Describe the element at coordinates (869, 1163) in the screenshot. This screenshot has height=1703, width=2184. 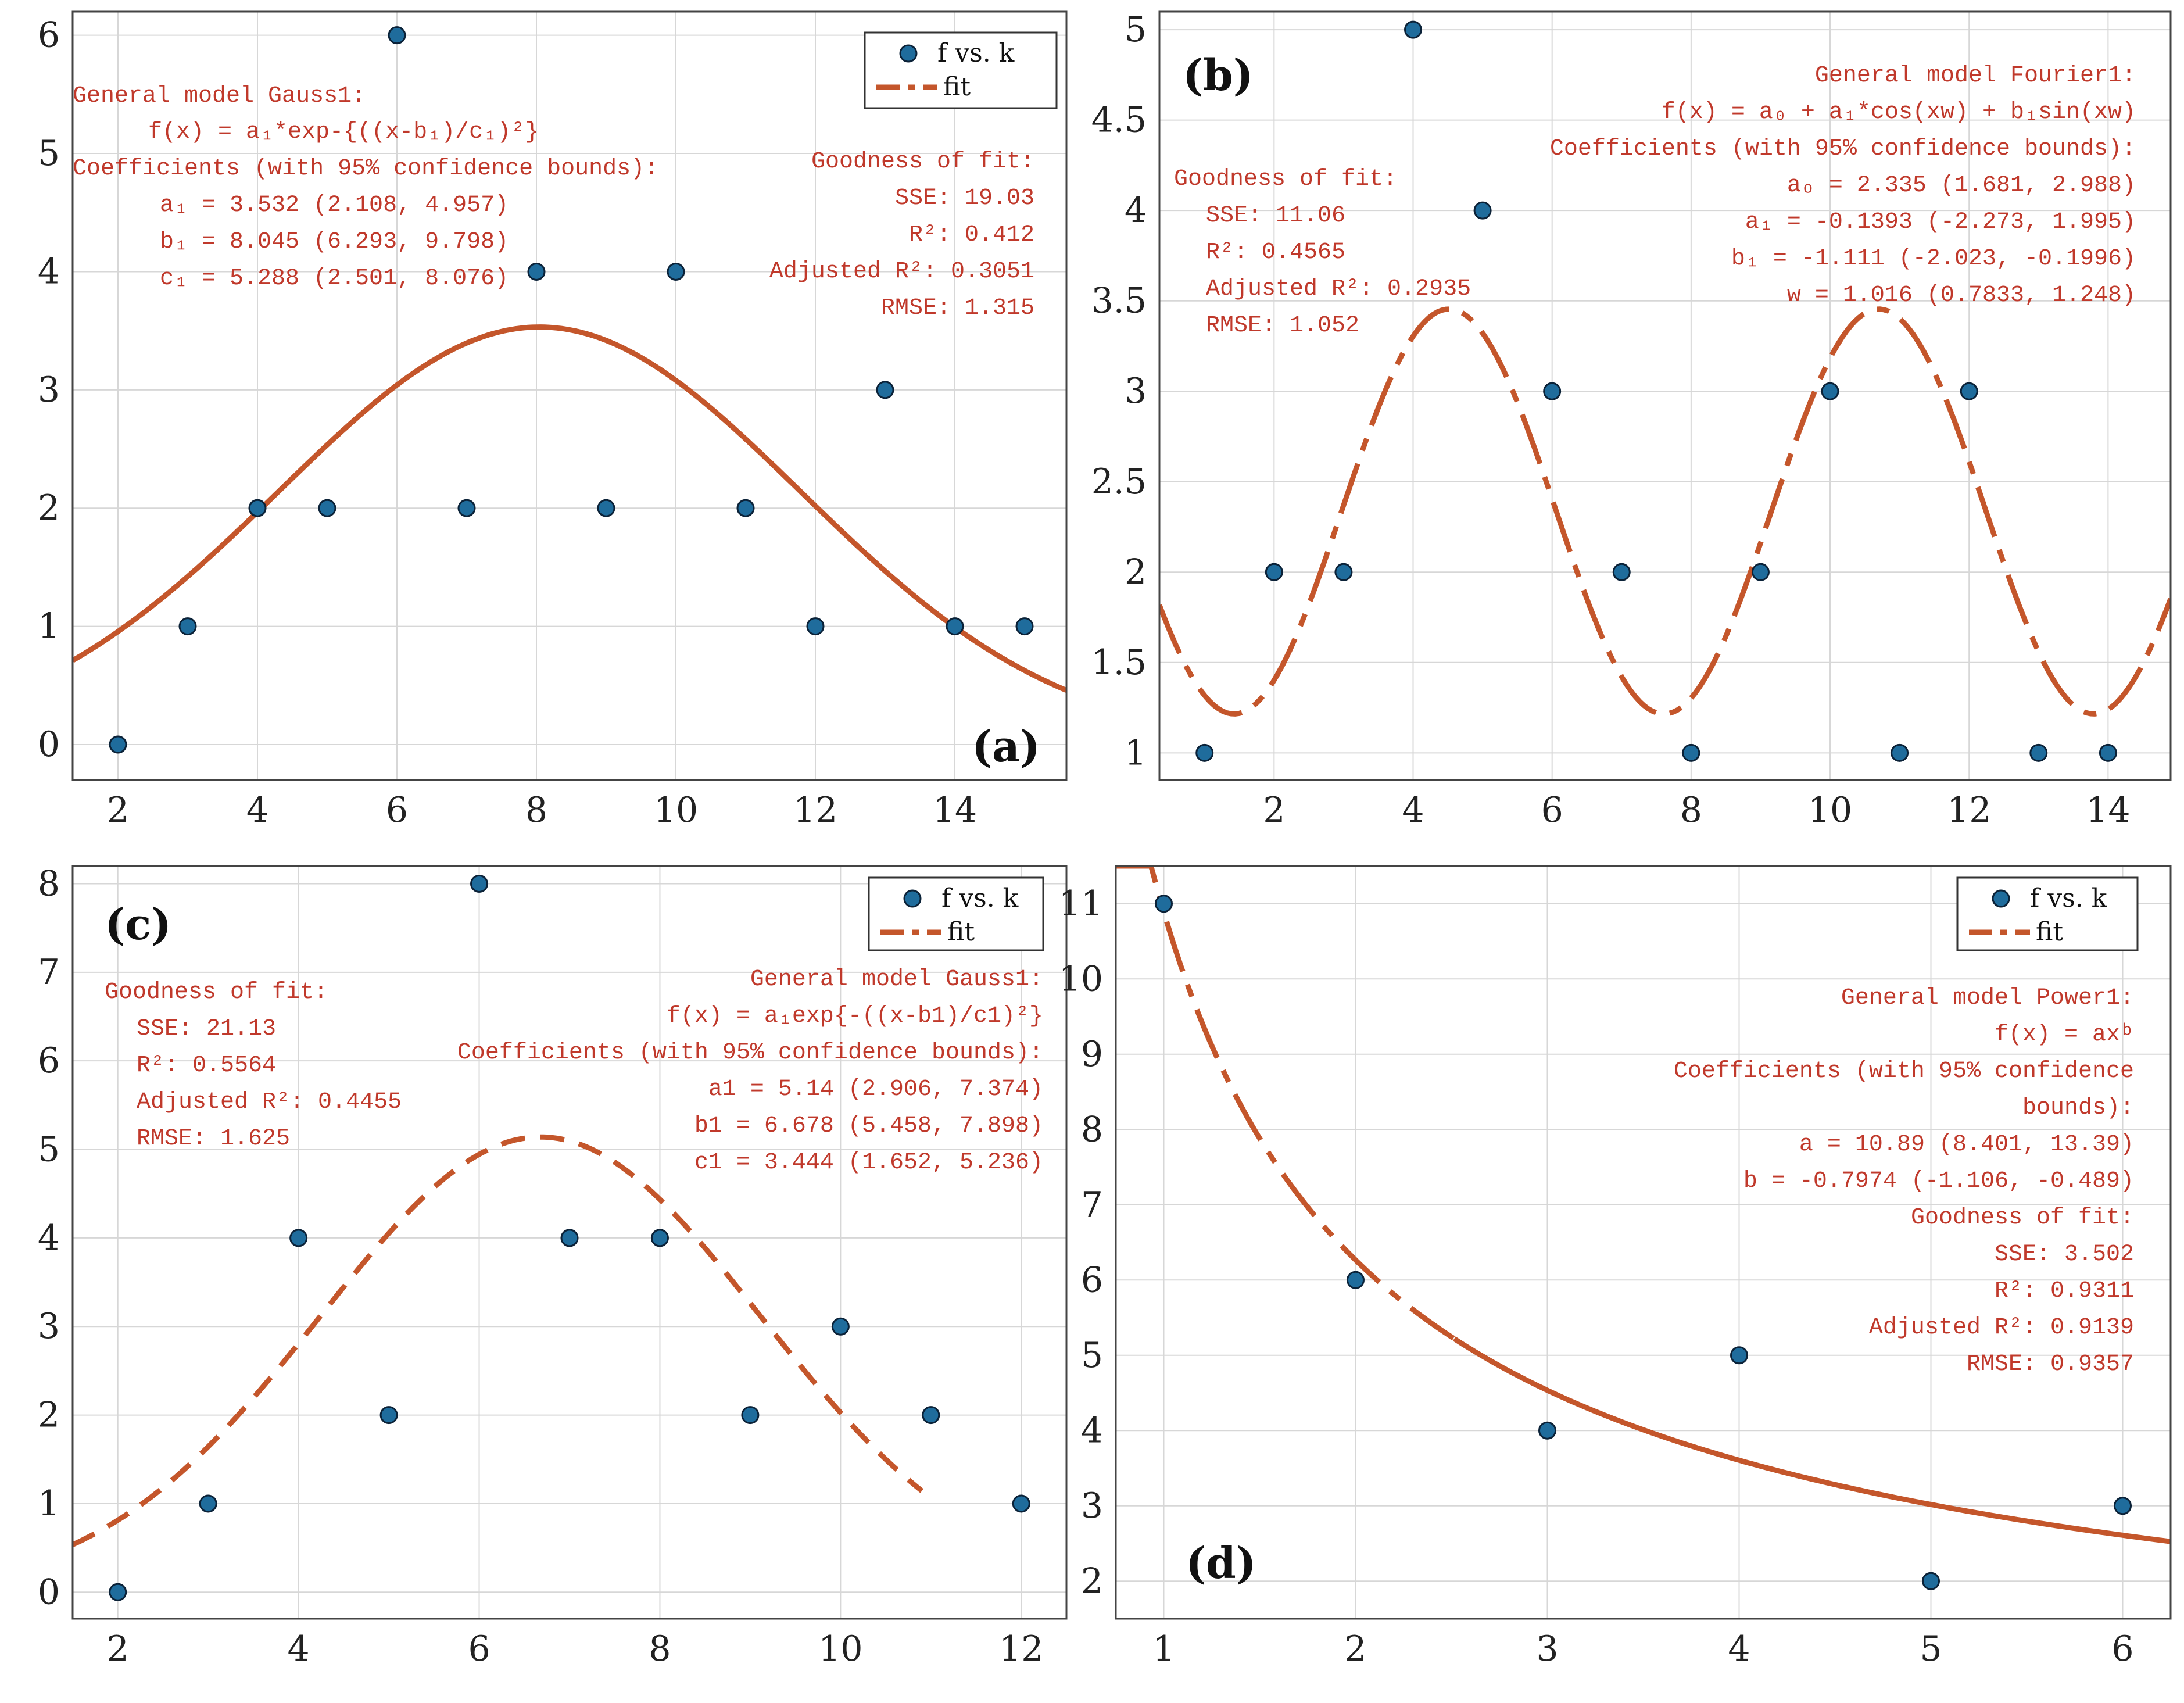
I see `model-text-coef: c1 = 3.444 (1.652, 5.236)` at that location.